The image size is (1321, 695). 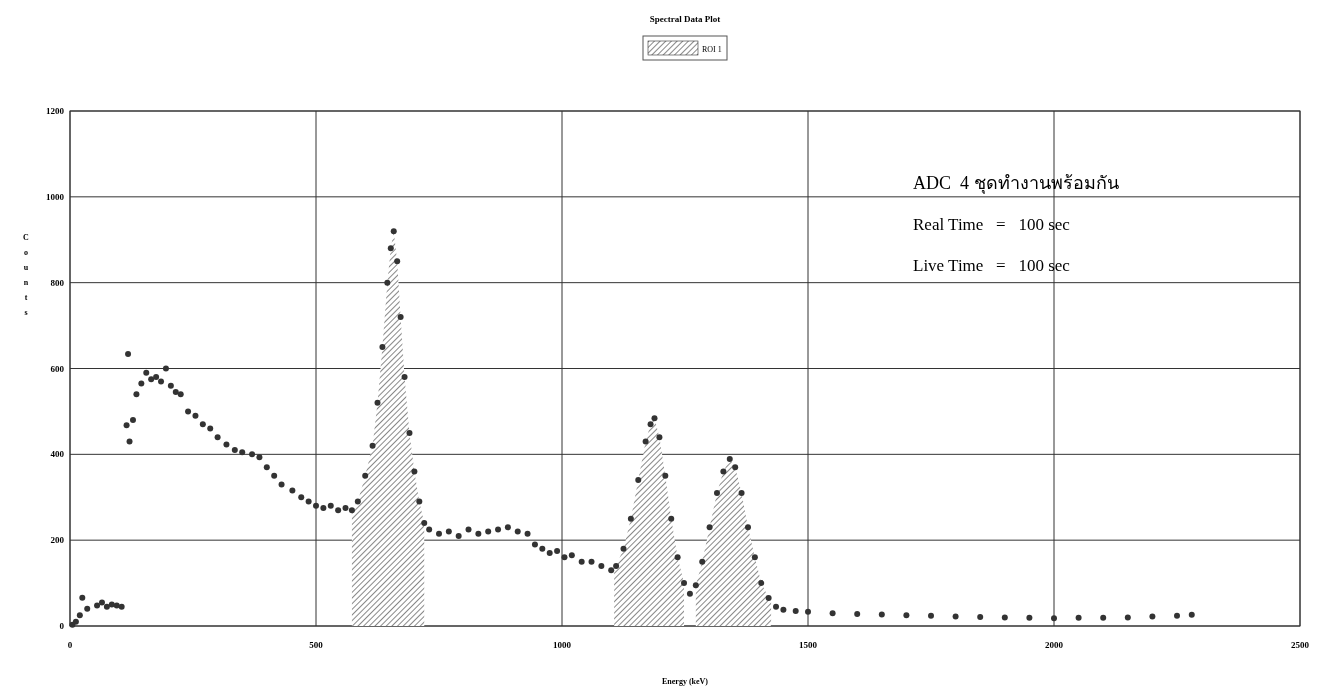 What do you see at coordinates (992, 265) in the screenshot?
I see `annotation: Live Time = 100 sec` at bounding box center [992, 265].